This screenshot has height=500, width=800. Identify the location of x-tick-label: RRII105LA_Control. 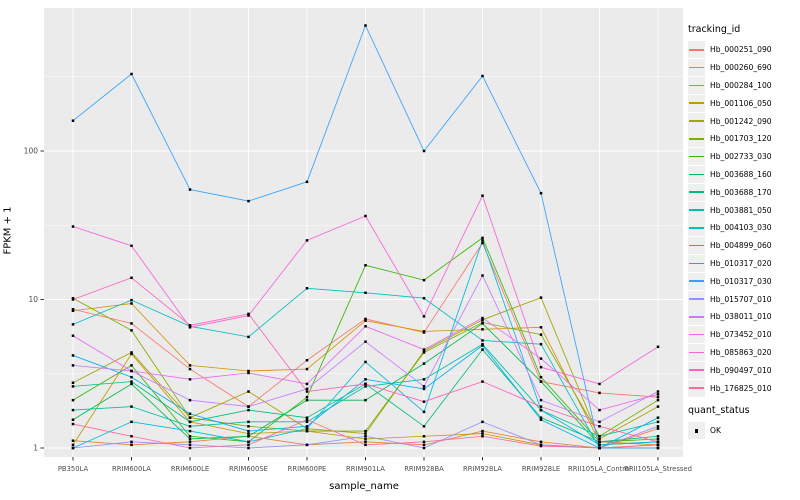
(599, 469).